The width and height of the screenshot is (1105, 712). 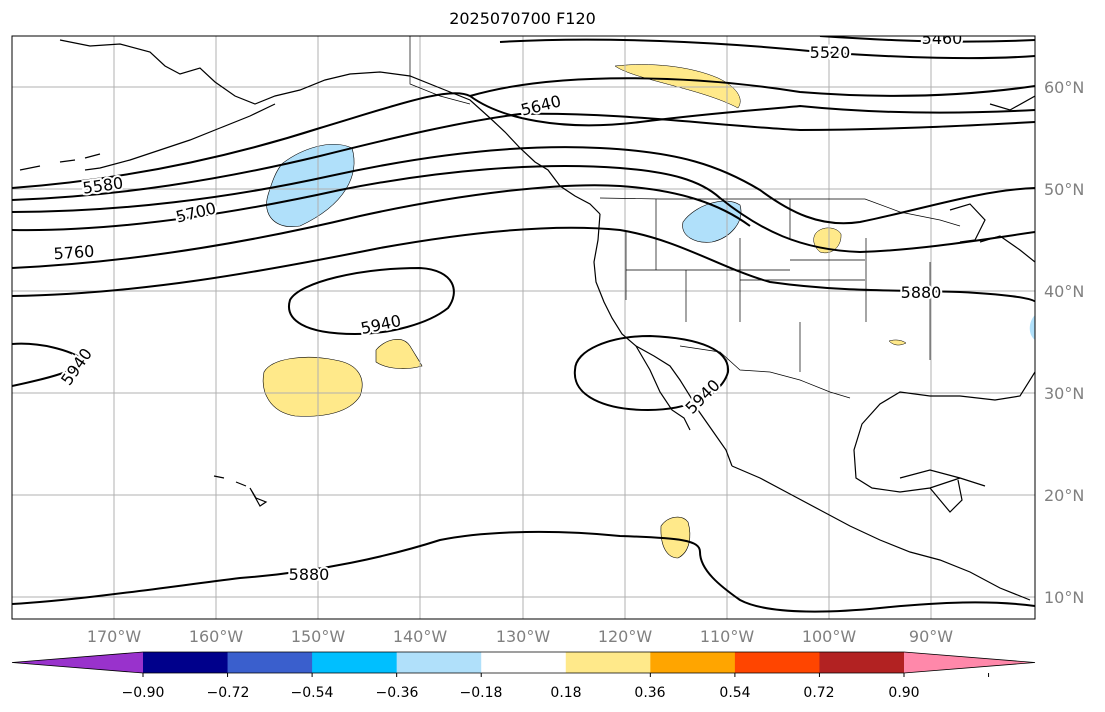 I want to click on colorbar-tick-label: −0.90, so click(x=143, y=693).